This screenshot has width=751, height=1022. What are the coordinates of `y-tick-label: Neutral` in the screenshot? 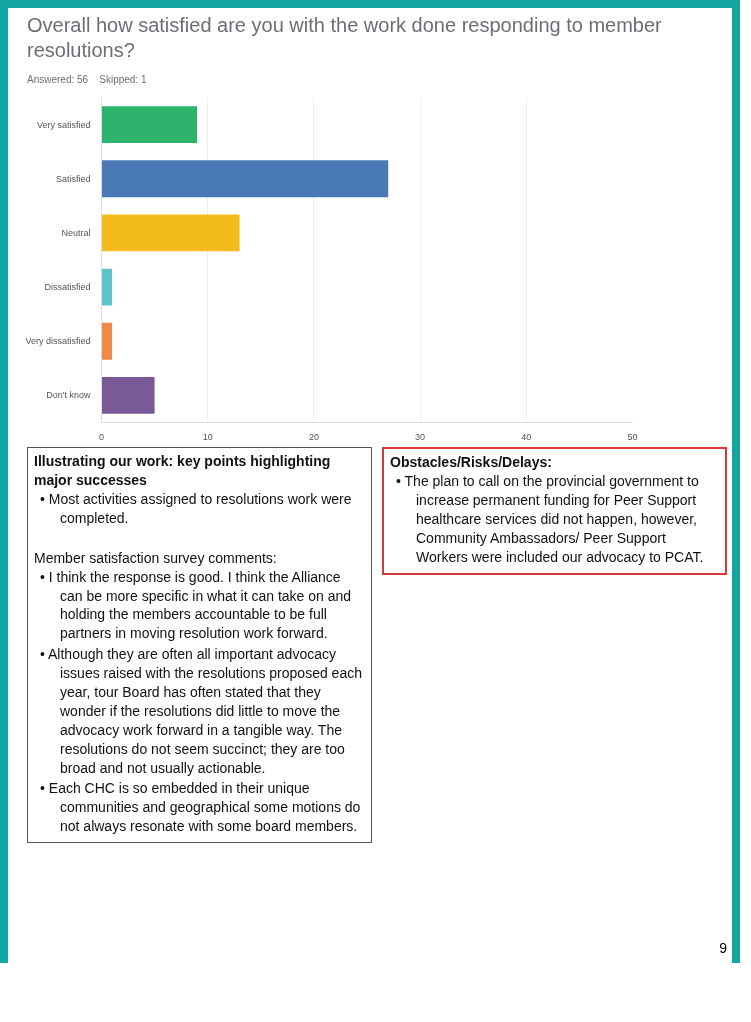 It's located at (76, 233).